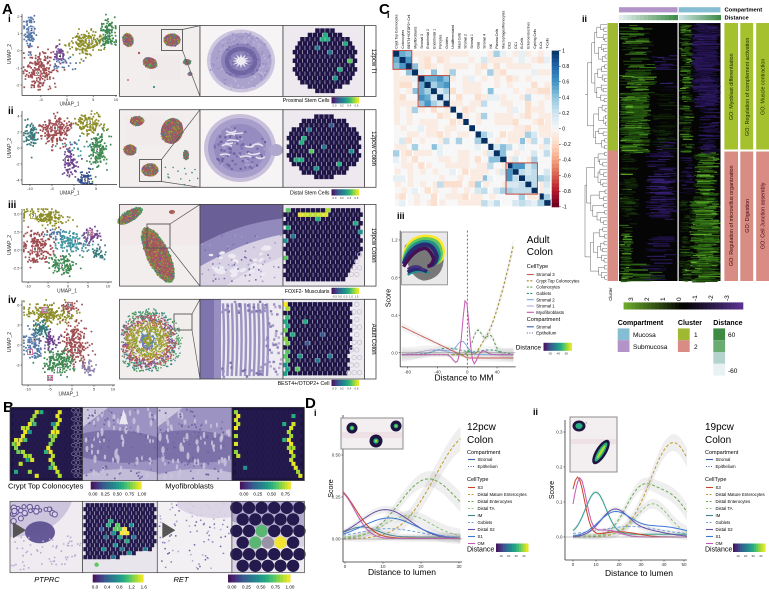 This screenshot has height=593, width=769. Describe the element at coordinates (246, 587) in the screenshot. I see `svg-text: 0.25` at that location.